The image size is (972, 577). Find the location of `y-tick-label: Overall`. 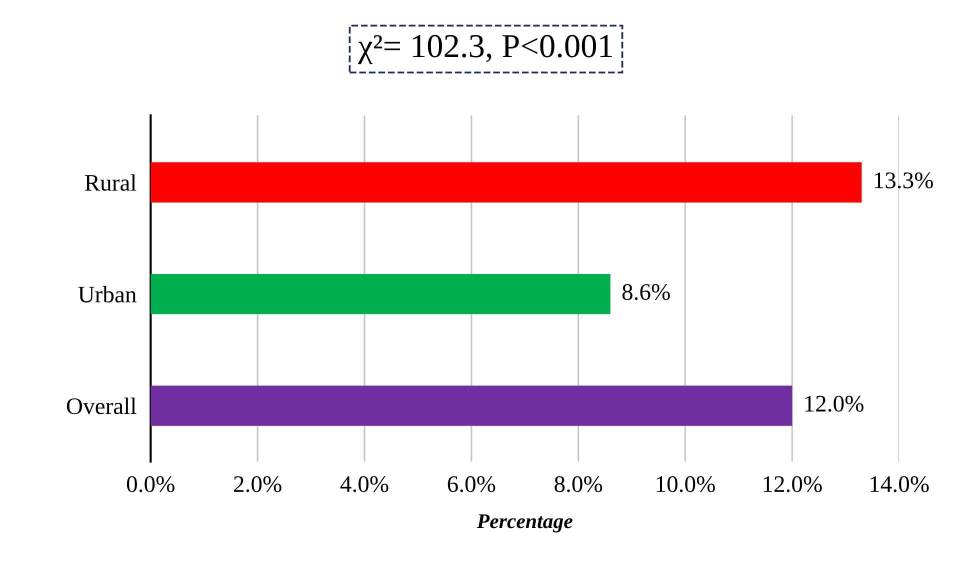

y-tick-label: Overall is located at coordinates (101, 406).